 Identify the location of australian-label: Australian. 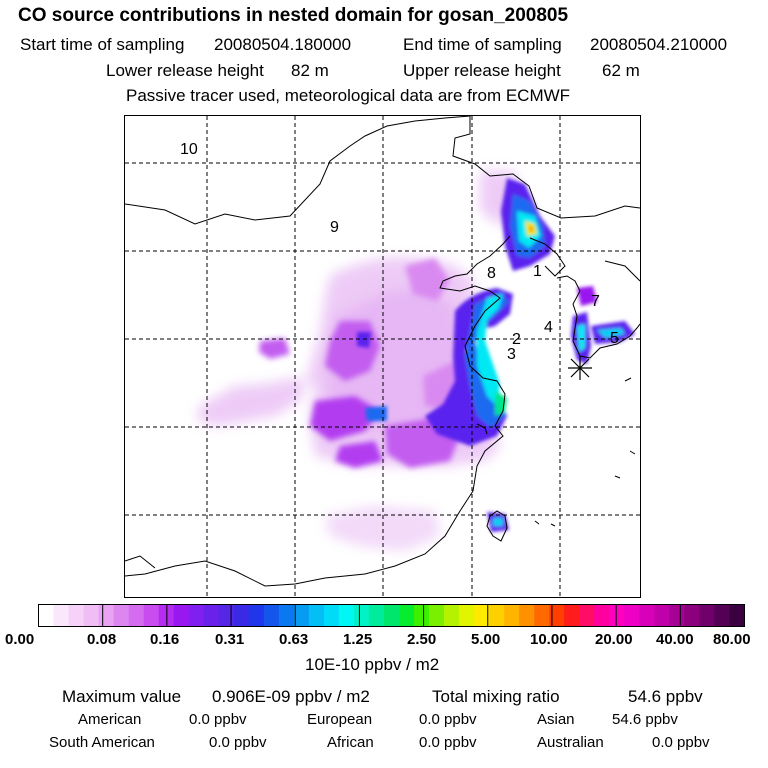
(570, 742).